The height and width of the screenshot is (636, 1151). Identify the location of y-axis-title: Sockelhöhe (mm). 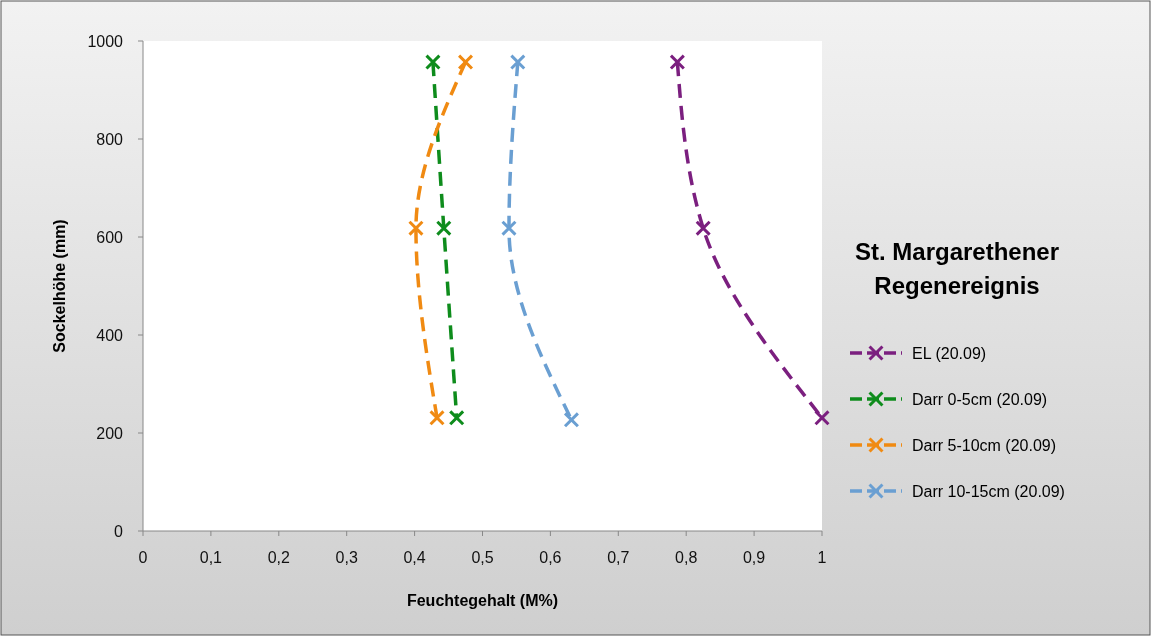
(59, 286).